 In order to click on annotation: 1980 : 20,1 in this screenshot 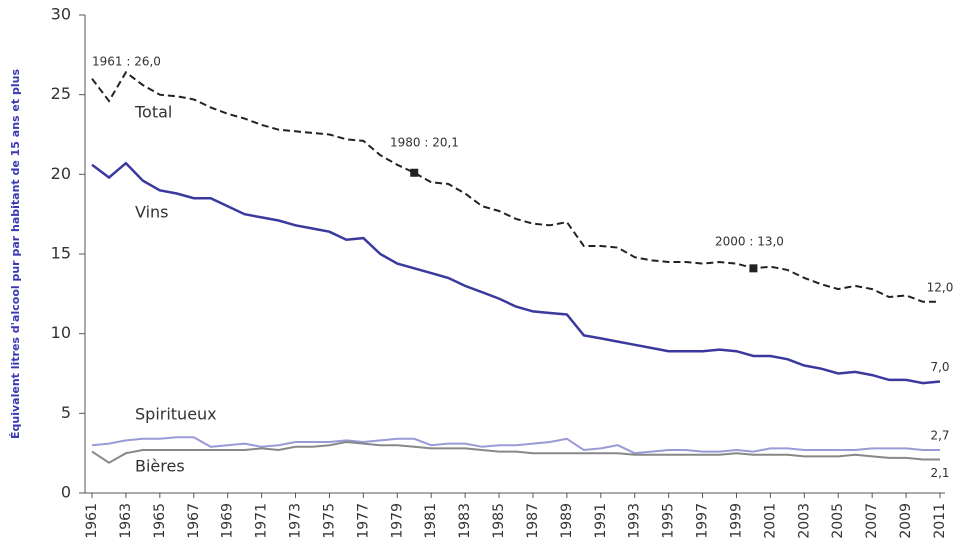, I will do `click(424, 143)`.